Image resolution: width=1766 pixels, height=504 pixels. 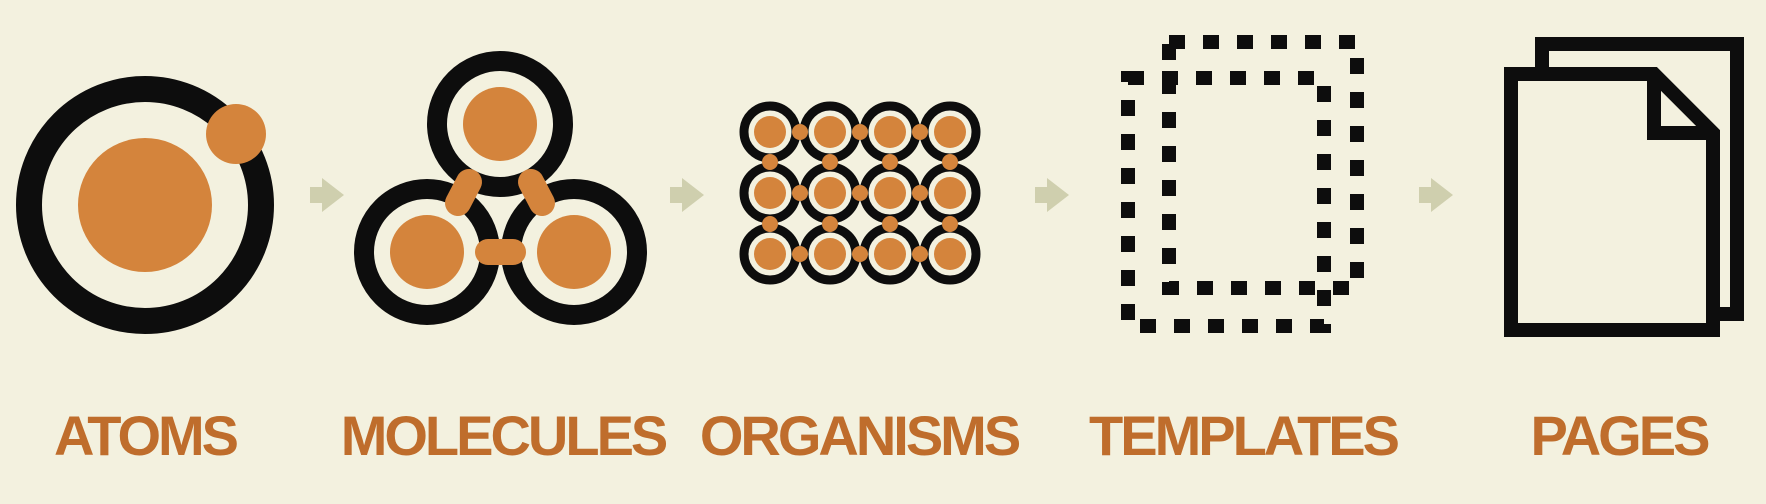 I want to click on organism-icon, so click(x=860, y=193).